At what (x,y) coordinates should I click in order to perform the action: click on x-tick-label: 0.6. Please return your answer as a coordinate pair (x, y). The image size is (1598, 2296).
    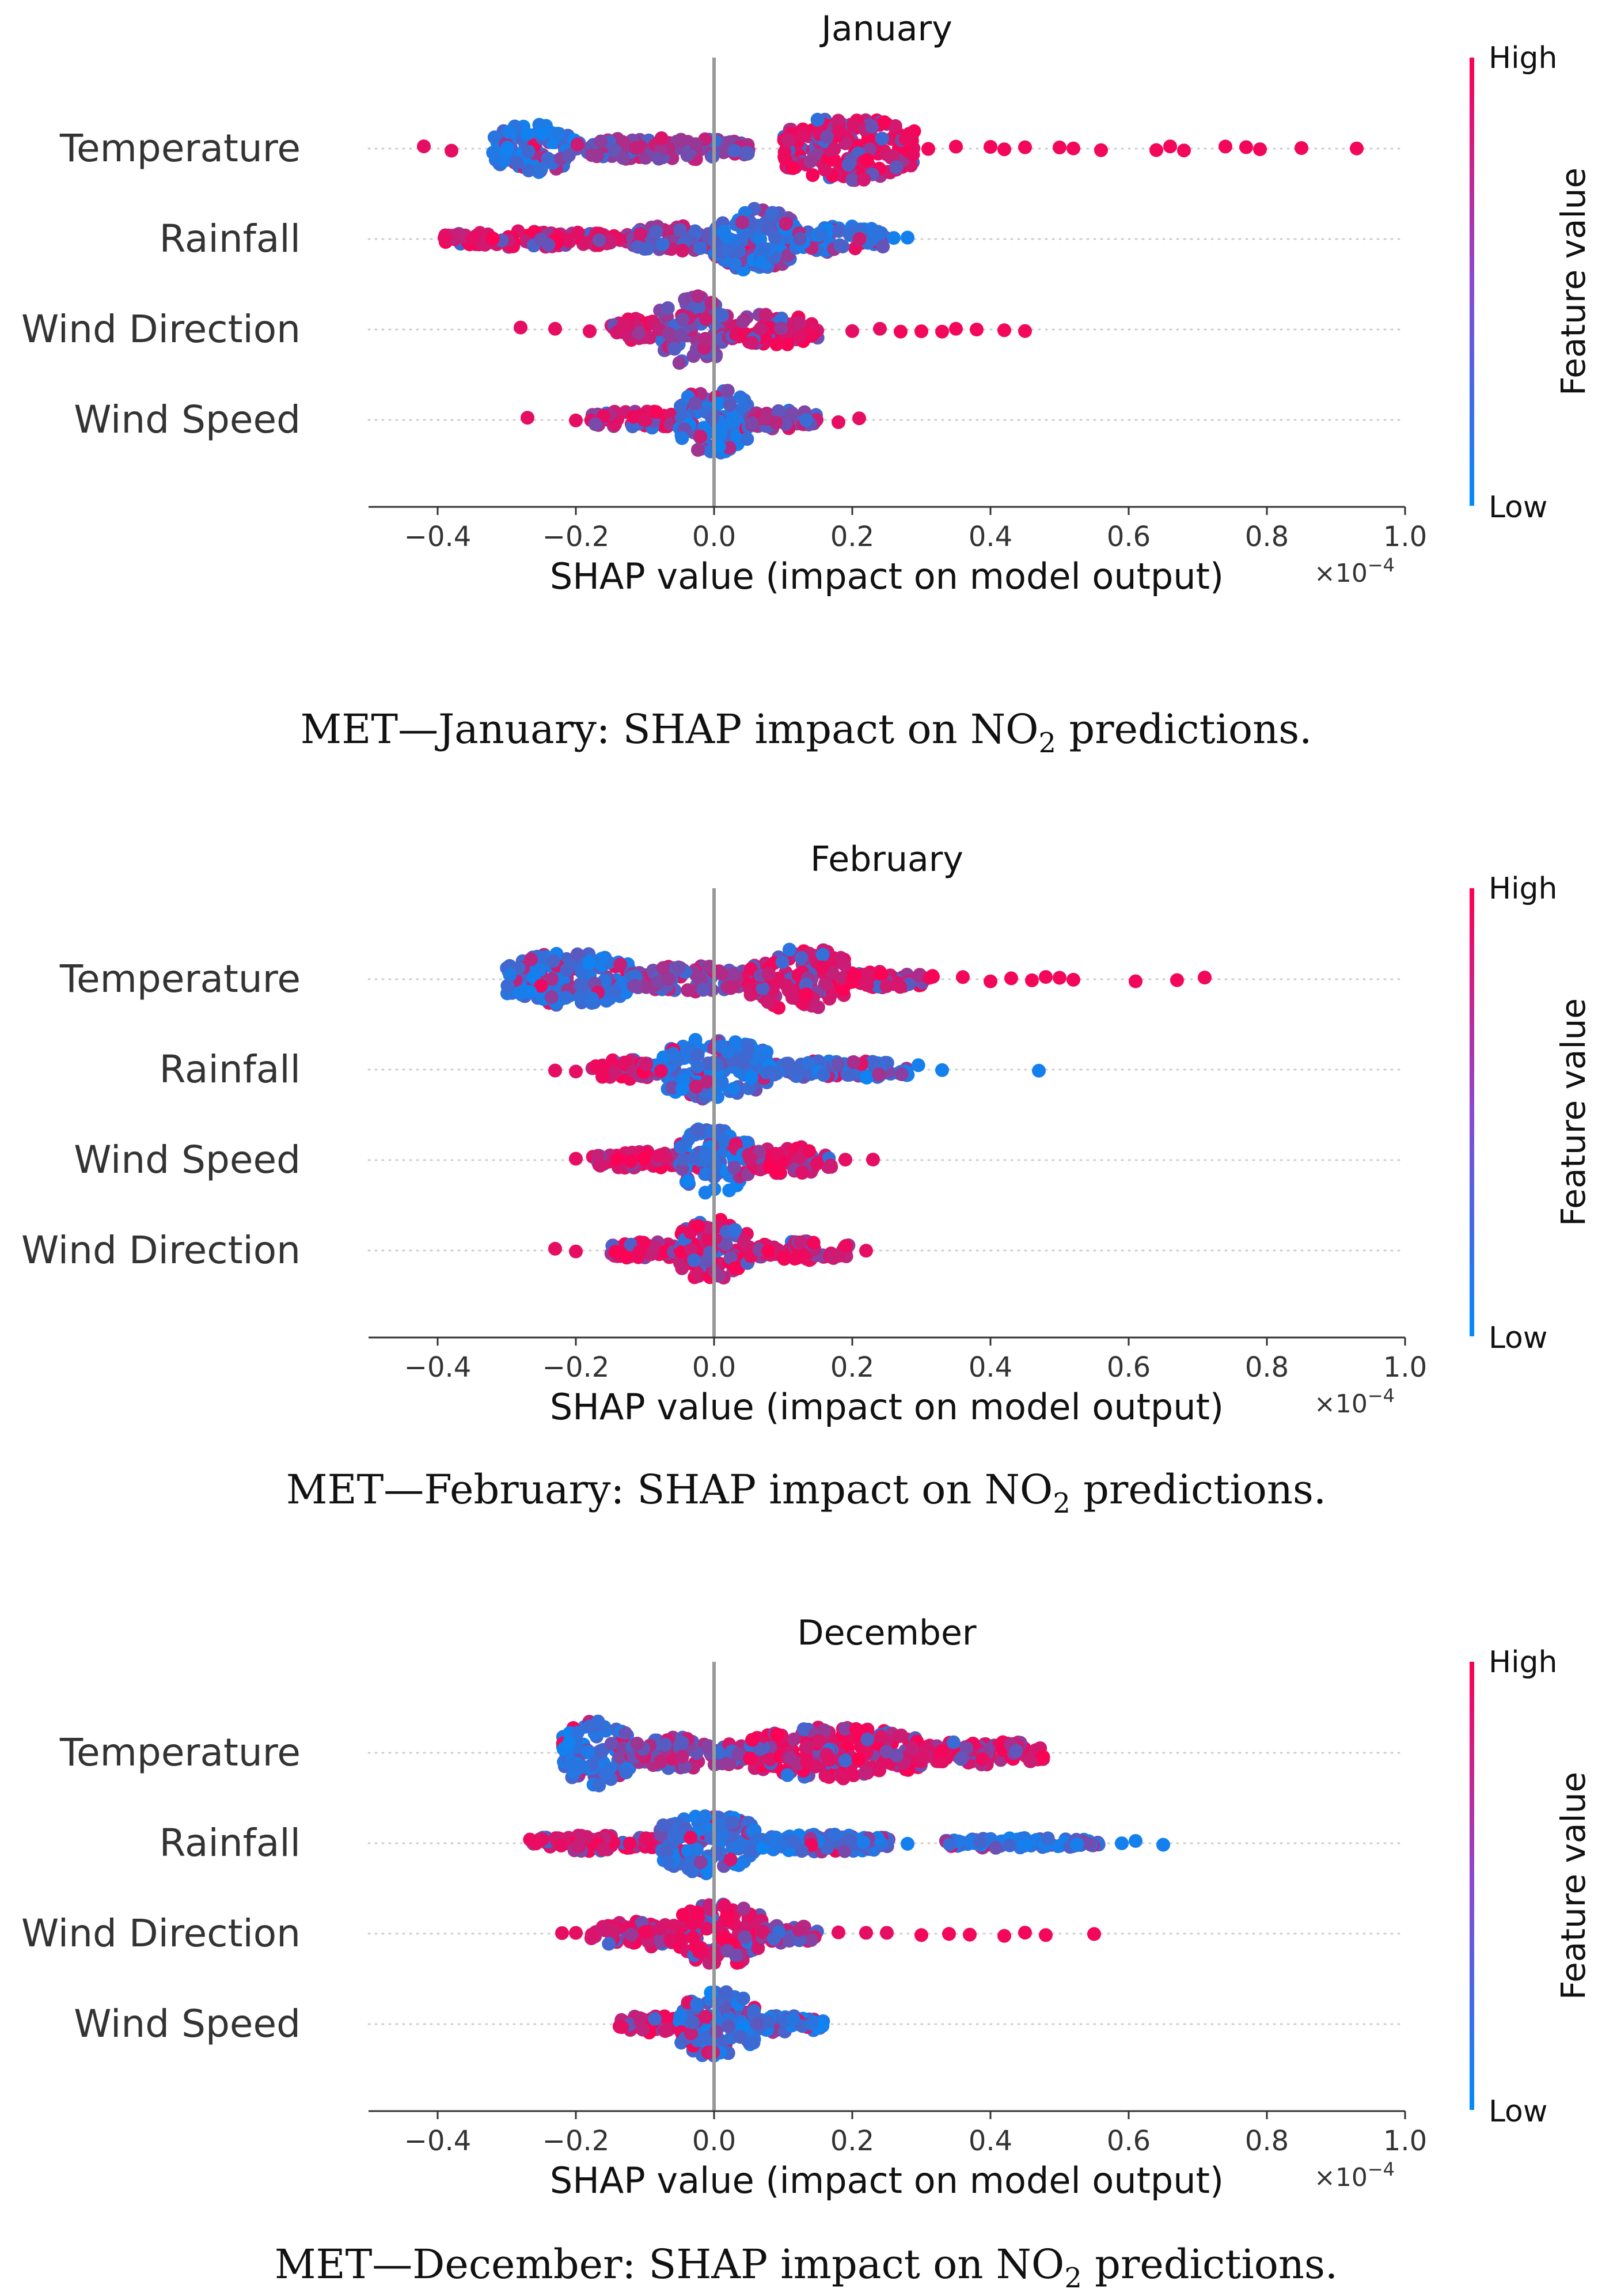
    Looking at the image, I should click on (1129, 1367).